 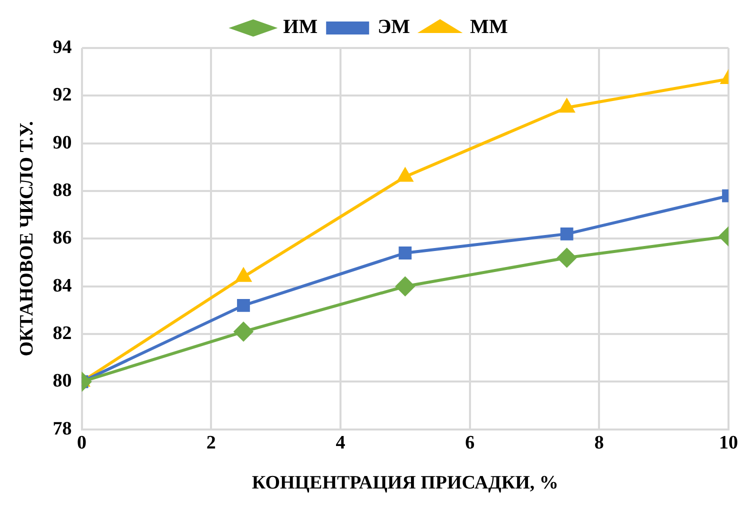 What do you see at coordinates (470, 443) in the screenshot?
I see `x-tick-label: 6` at bounding box center [470, 443].